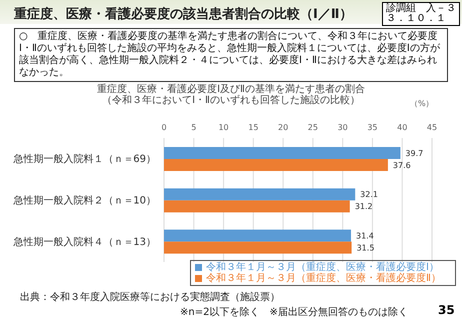  I want to click on data-label: 39.7, so click(414, 153).